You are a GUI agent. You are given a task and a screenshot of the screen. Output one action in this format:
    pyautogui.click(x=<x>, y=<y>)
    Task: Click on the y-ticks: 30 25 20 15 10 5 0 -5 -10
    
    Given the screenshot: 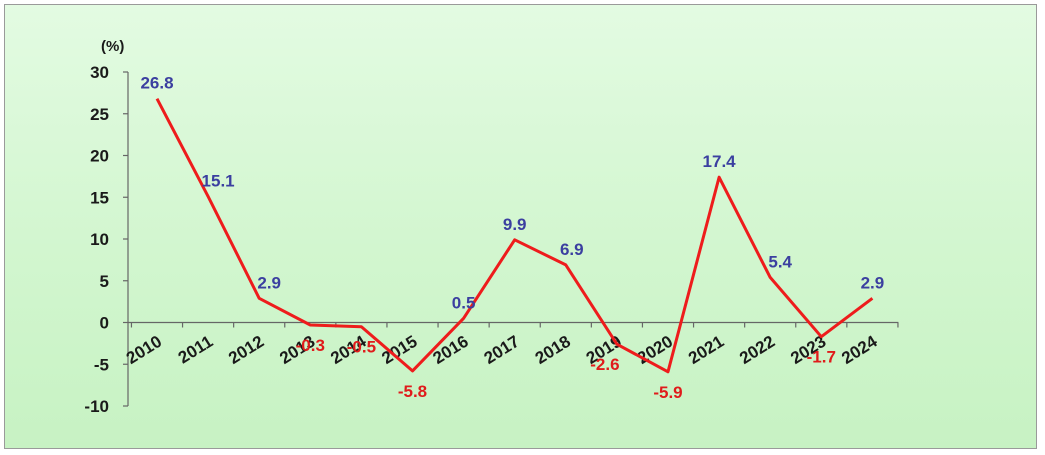 What is the action you would take?
    pyautogui.click(x=106, y=239)
    